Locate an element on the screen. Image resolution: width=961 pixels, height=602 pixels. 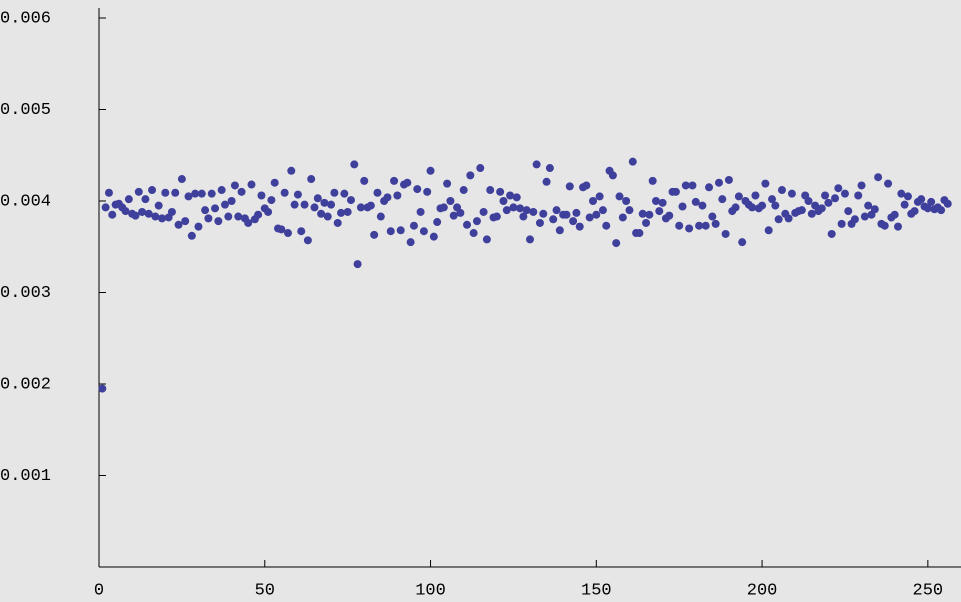
y-tick-label: 0.004 is located at coordinates (25, 201).